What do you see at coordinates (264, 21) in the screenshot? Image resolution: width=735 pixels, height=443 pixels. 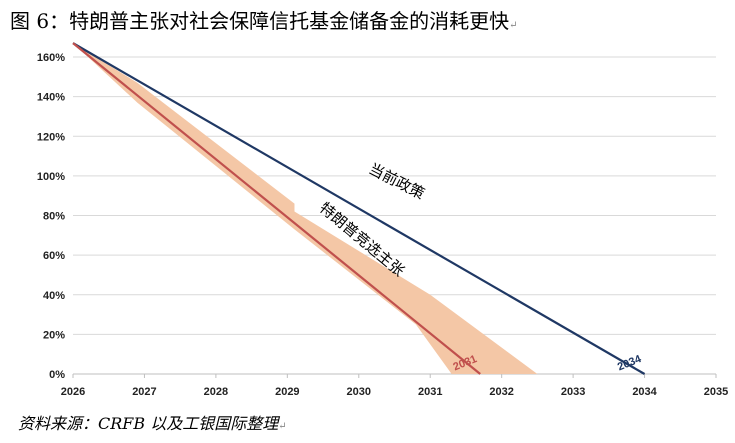 I see `chart-title: 图 6：特朗普主张对社会保障信托基金储备金的消耗更快↵` at bounding box center [264, 21].